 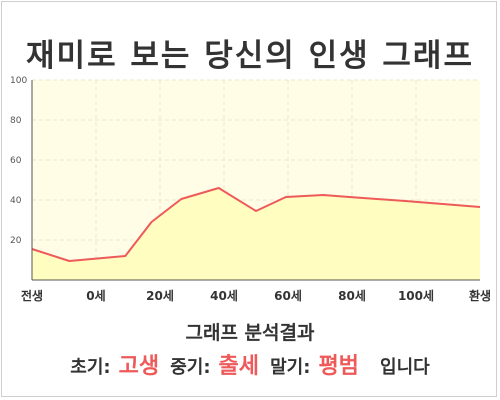 What do you see at coordinates (16, 241) in the screenshot?
I see `y-tick-label: 20` at bounding box center [16, 241].